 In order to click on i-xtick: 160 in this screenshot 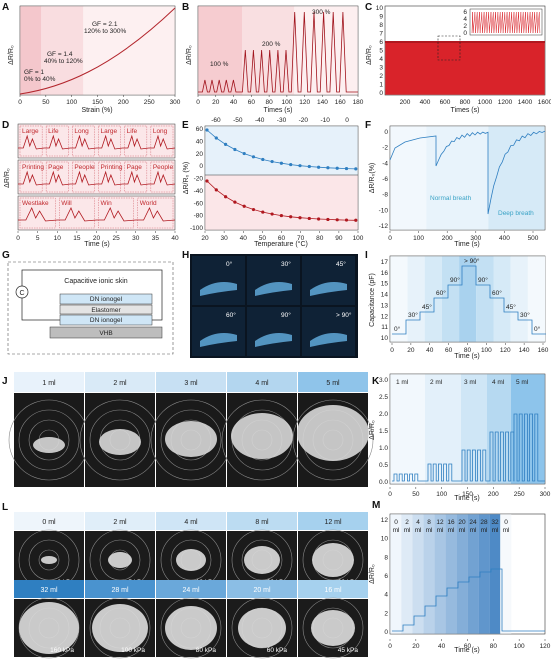, I will do `click(543, 350)`.